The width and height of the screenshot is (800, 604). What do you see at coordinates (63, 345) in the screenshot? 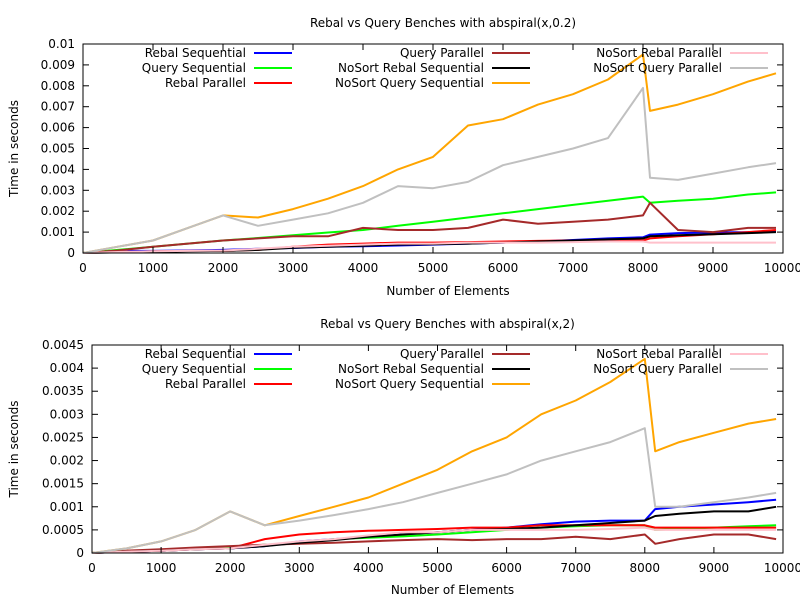
I see `y-tick-label: 0.0045` at bounding box center [63, 345].